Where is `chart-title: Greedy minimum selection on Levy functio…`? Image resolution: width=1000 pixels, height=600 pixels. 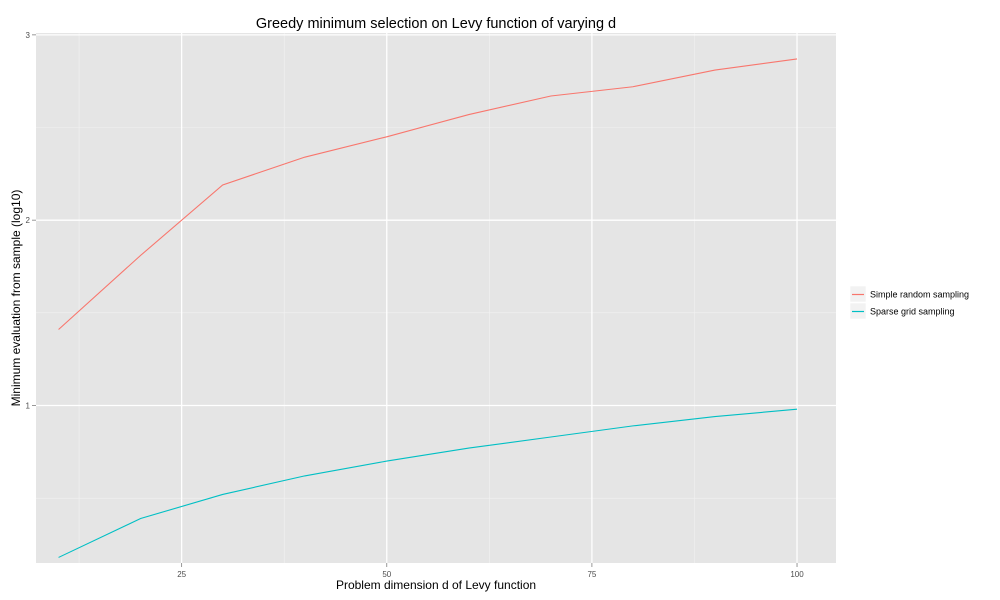
chart-title: Greedy minimum selection on Levy functio… is located at coordinates (436, 24).